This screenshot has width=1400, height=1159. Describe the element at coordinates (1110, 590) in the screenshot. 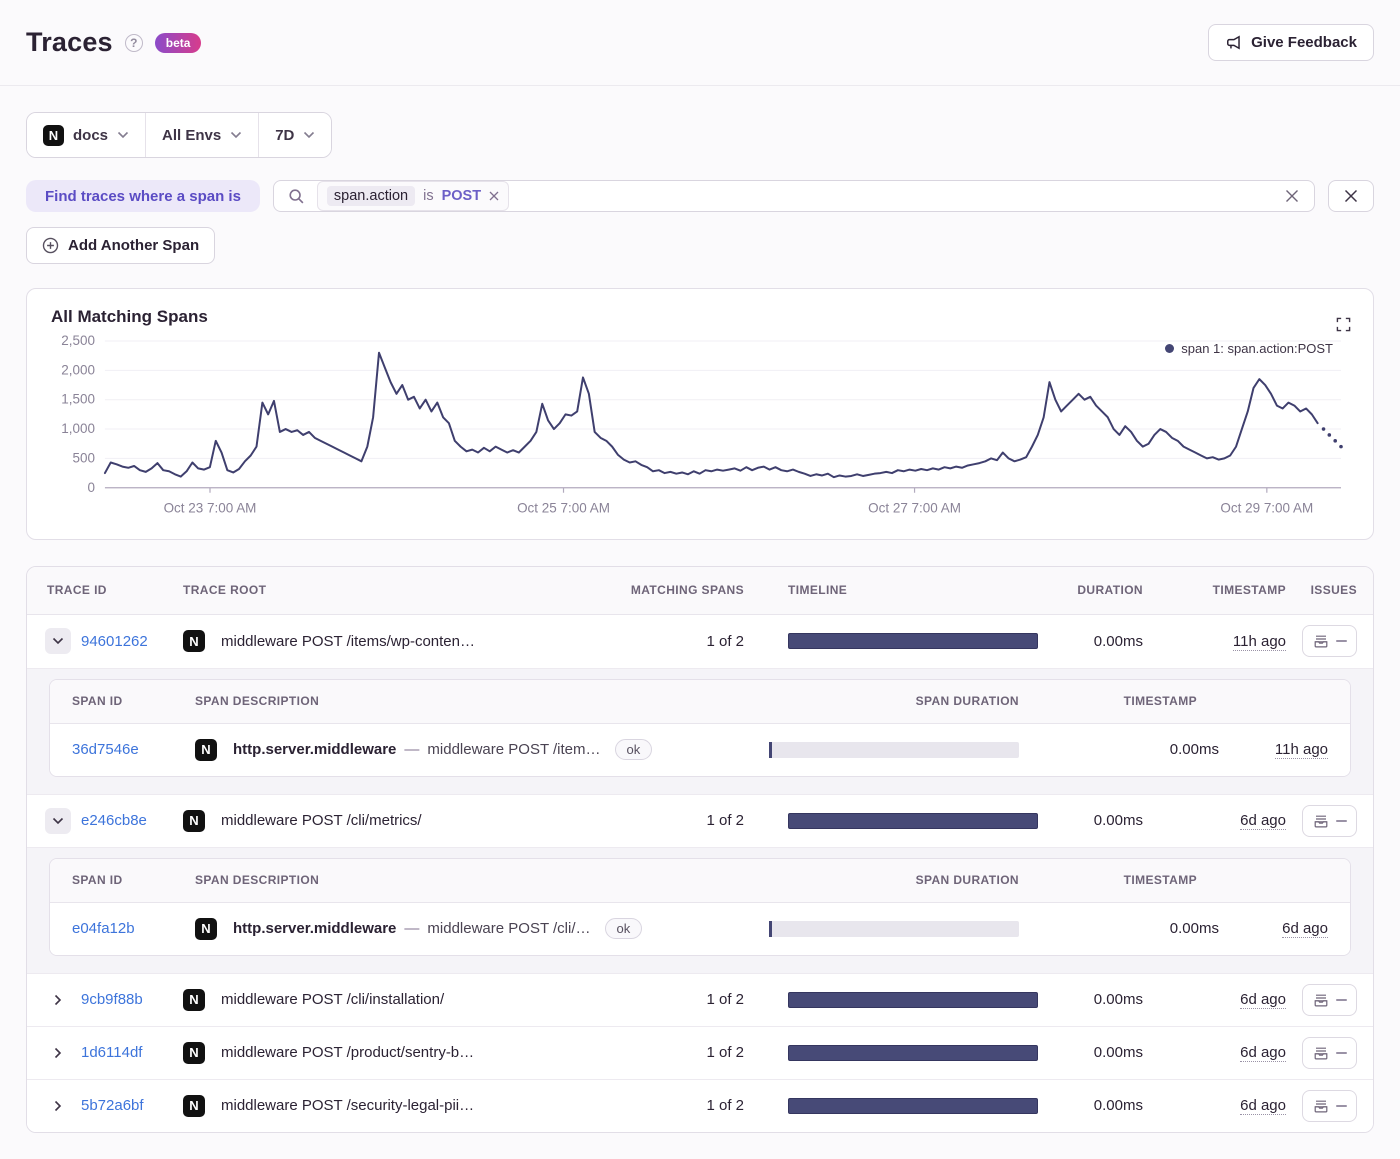

I see `column-header-duration: DURATION` at that location.